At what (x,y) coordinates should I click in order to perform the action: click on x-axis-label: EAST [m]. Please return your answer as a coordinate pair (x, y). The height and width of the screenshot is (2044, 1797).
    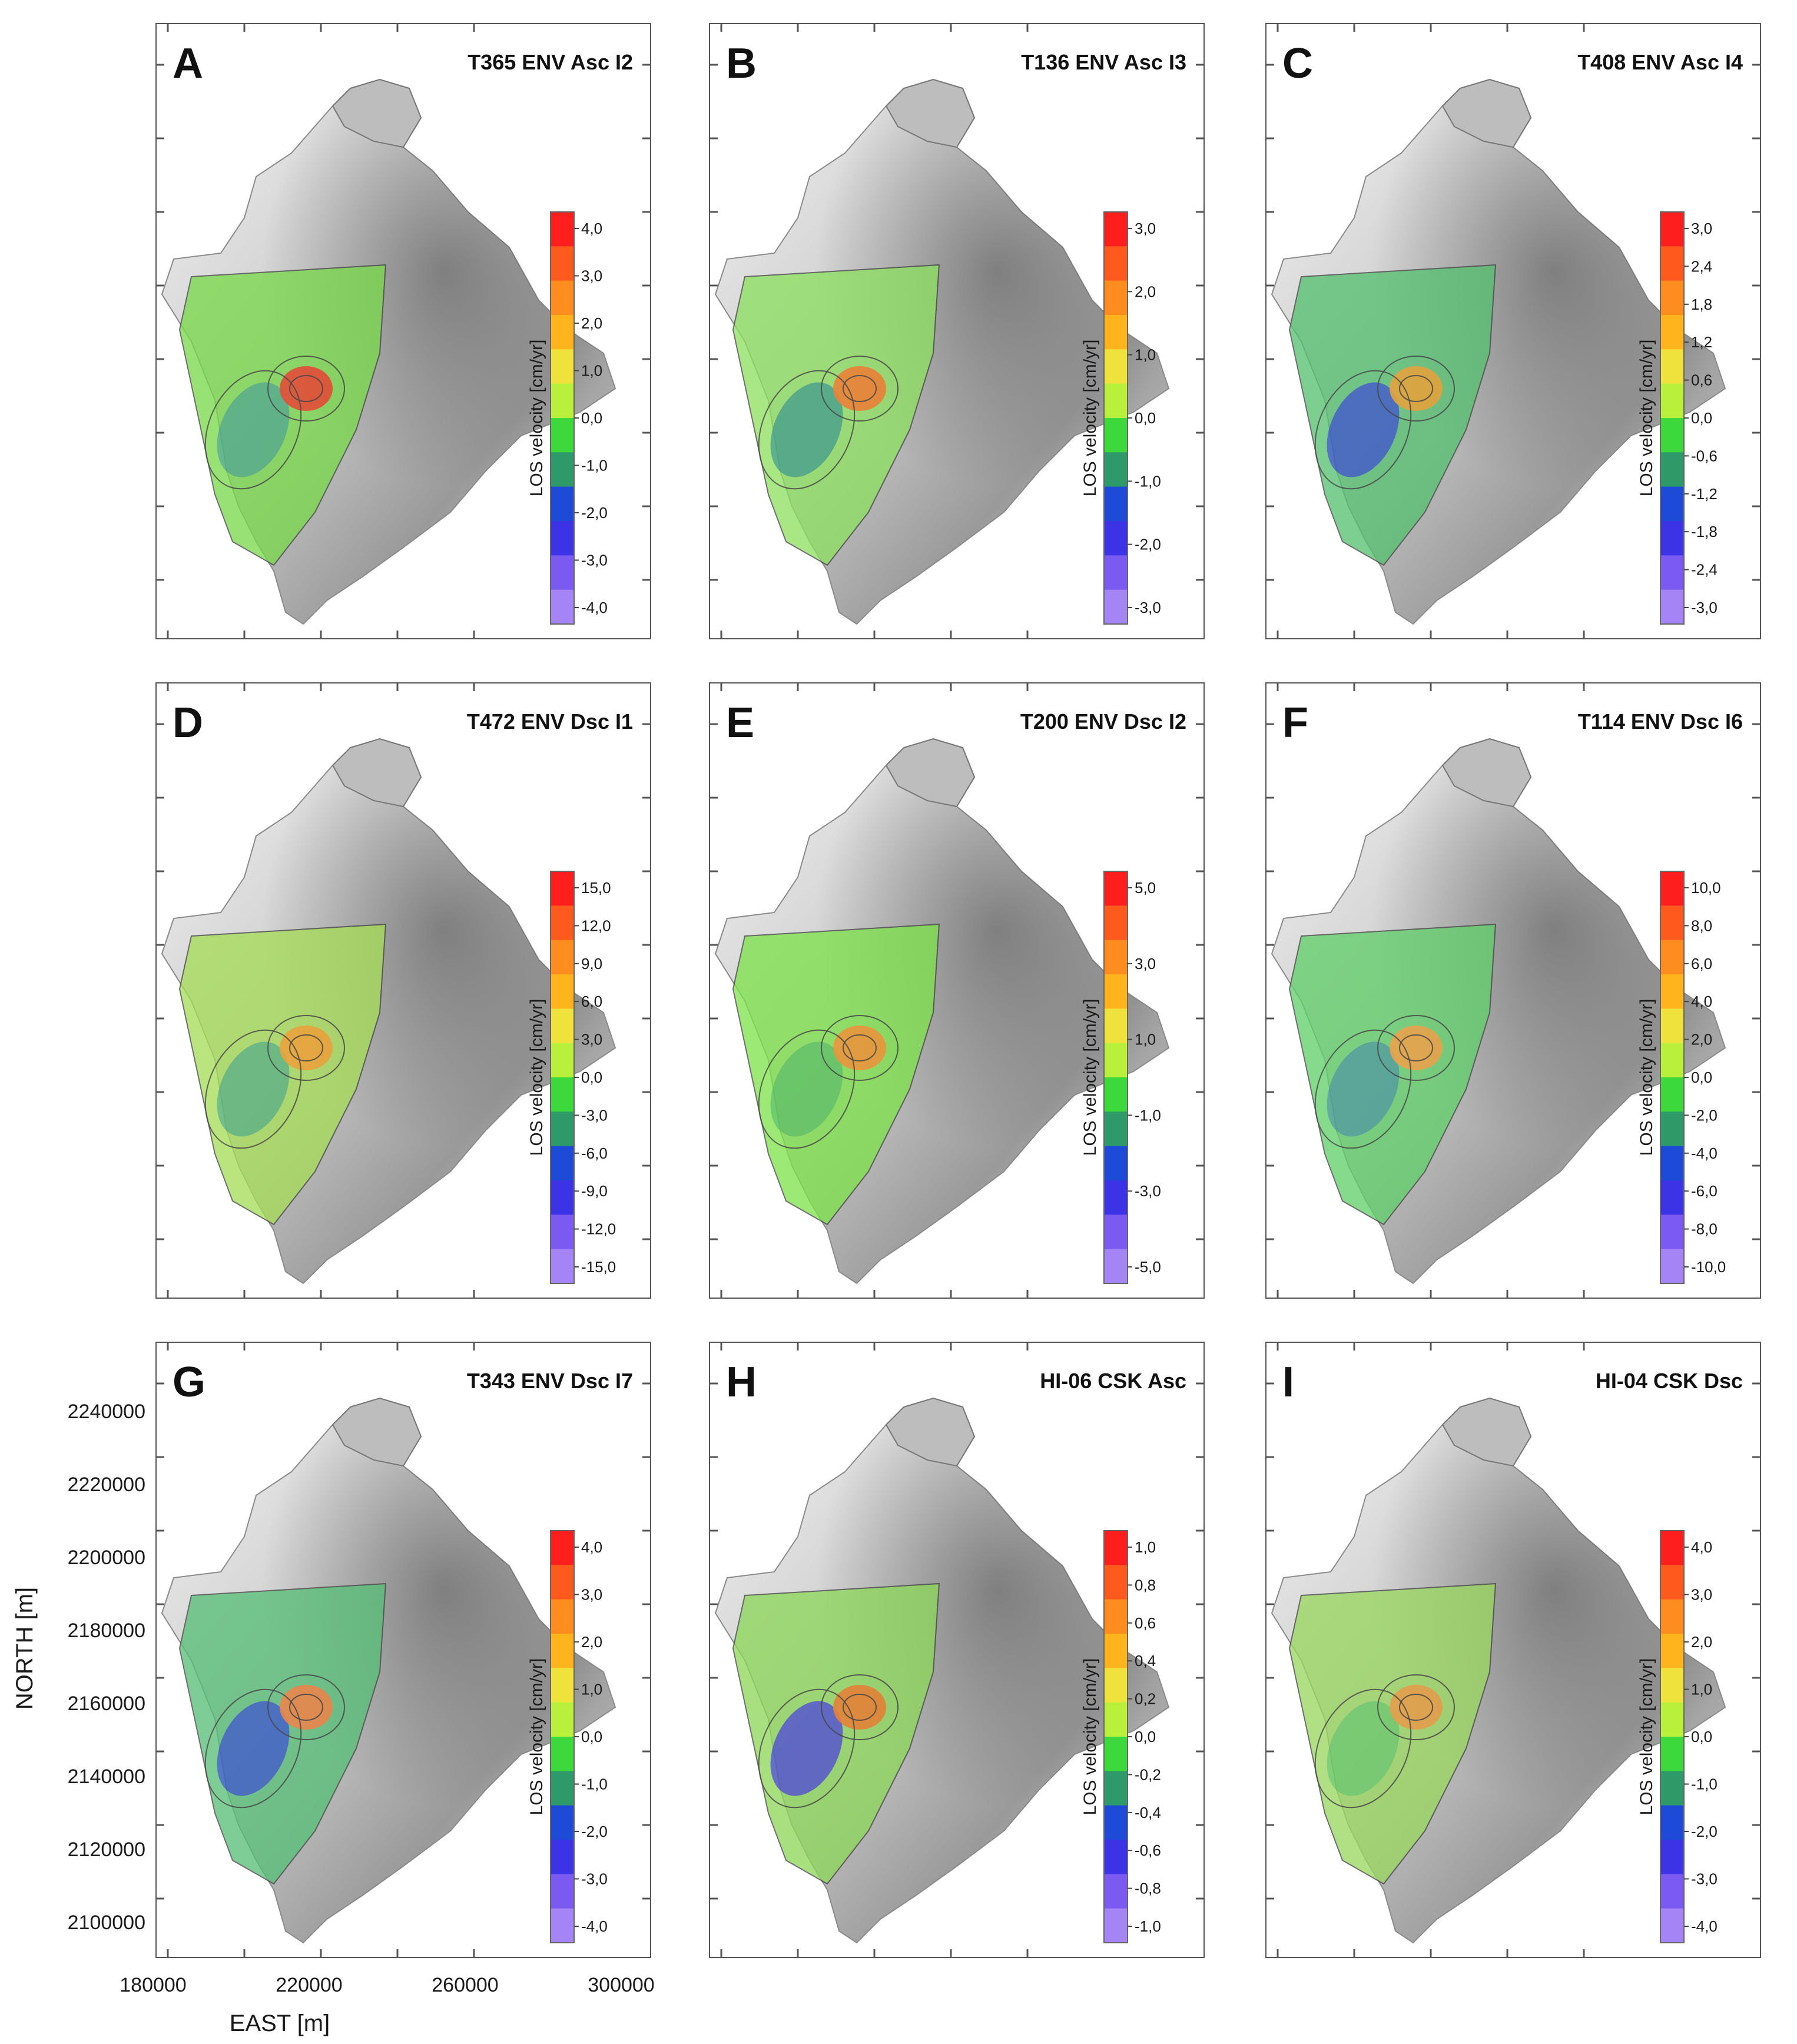
    Looking at the image, I should click on (280, 2023).